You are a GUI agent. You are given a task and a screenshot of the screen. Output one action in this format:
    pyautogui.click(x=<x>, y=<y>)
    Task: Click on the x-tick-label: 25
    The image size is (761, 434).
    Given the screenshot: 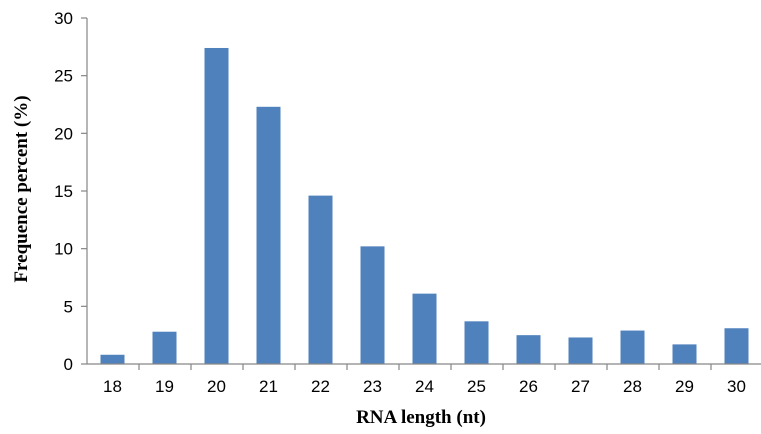 What is the action you would take?
    pyautogui.click(x=476, y=386)
    